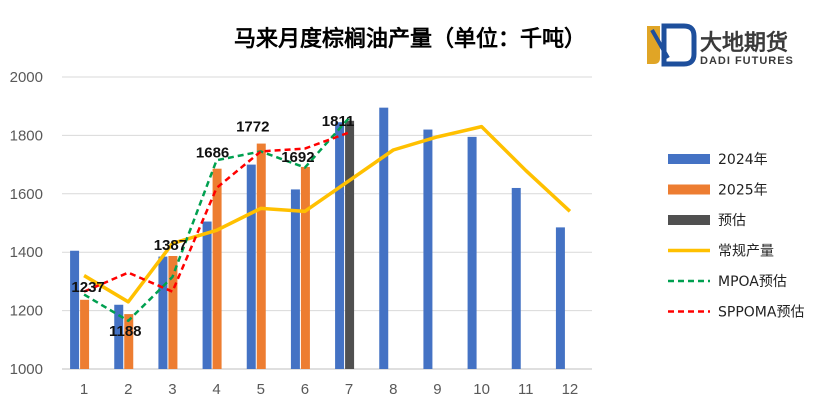 The width and height of the screenshot is (828, 414). I want to click on data-label: 1188, so click(125, 331).